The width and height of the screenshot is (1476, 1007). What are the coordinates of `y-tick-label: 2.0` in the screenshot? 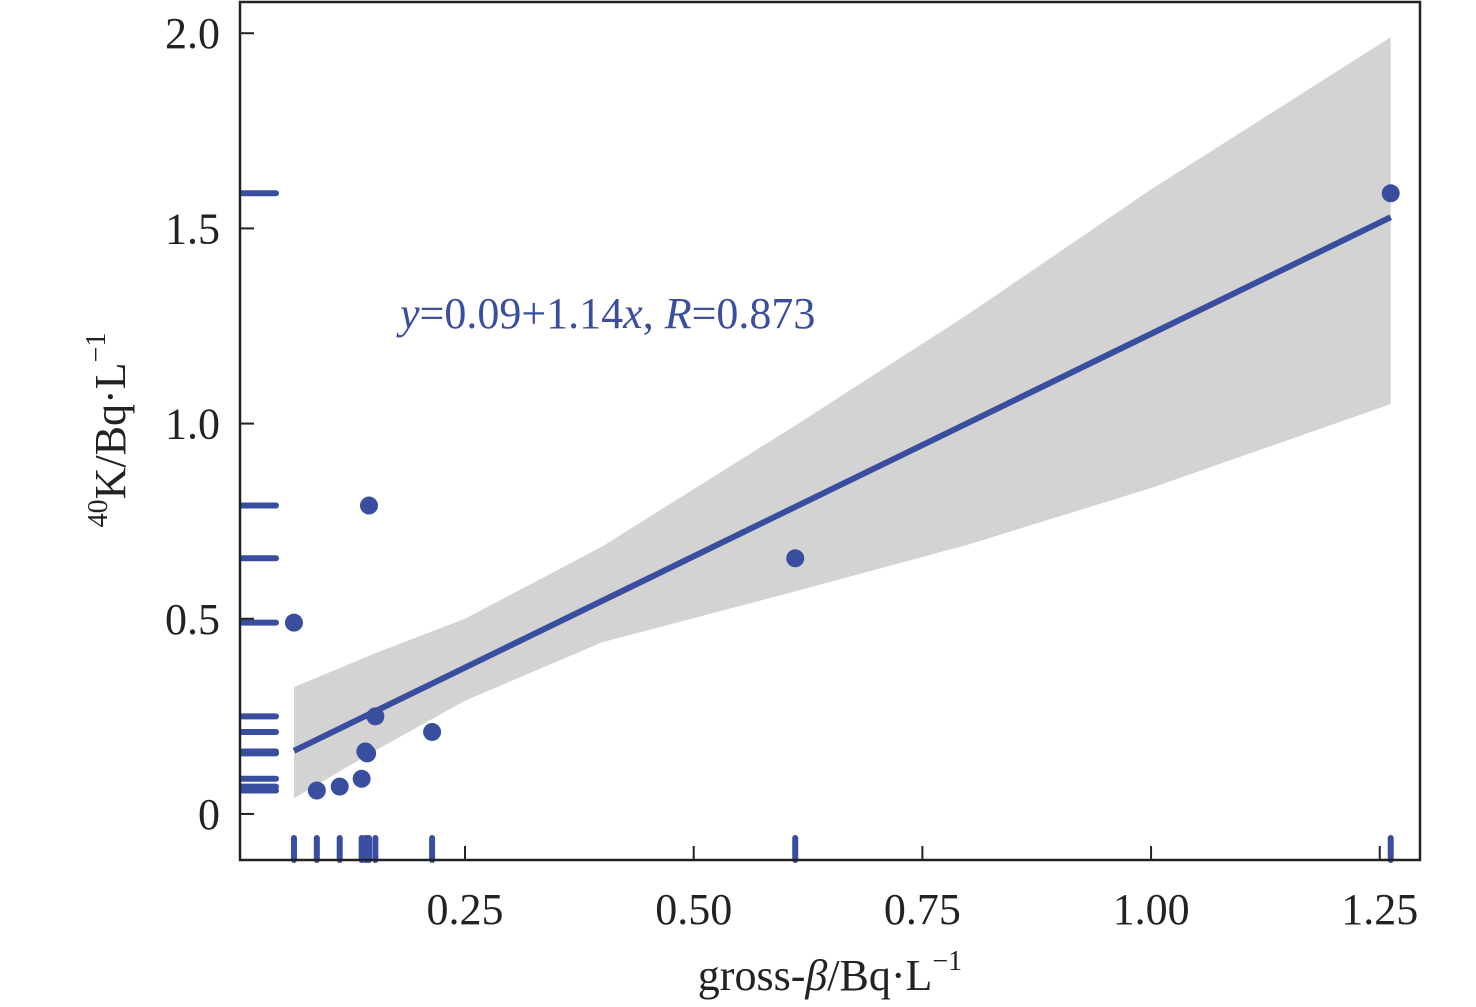 It's located at (192, 33).